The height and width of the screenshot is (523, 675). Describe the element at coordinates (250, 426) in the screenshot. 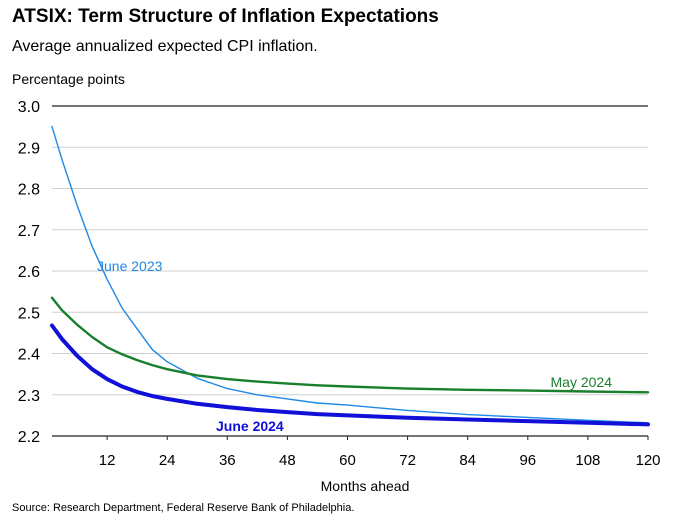

I see `series-label: June 2024` at that location.